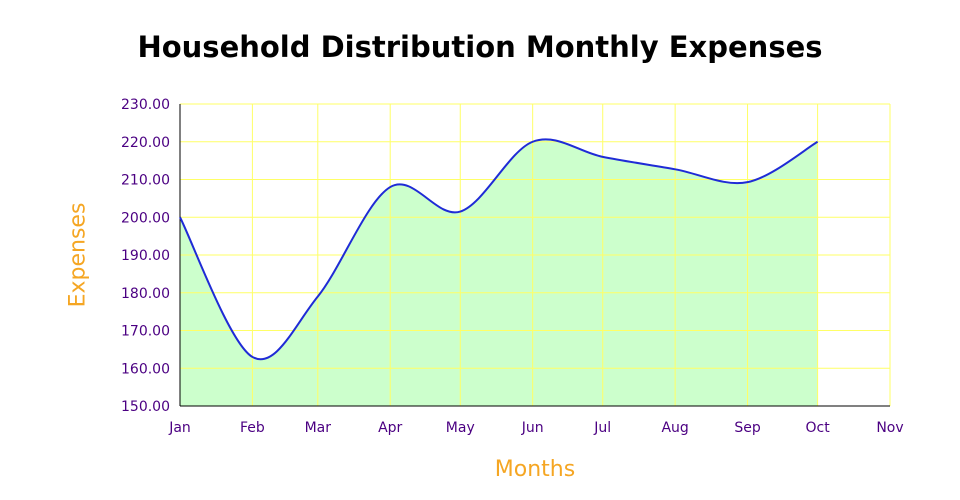 This screenshot has width=960, height=500. I want to click on y-tick-label: 200.00, so click(145, 218).